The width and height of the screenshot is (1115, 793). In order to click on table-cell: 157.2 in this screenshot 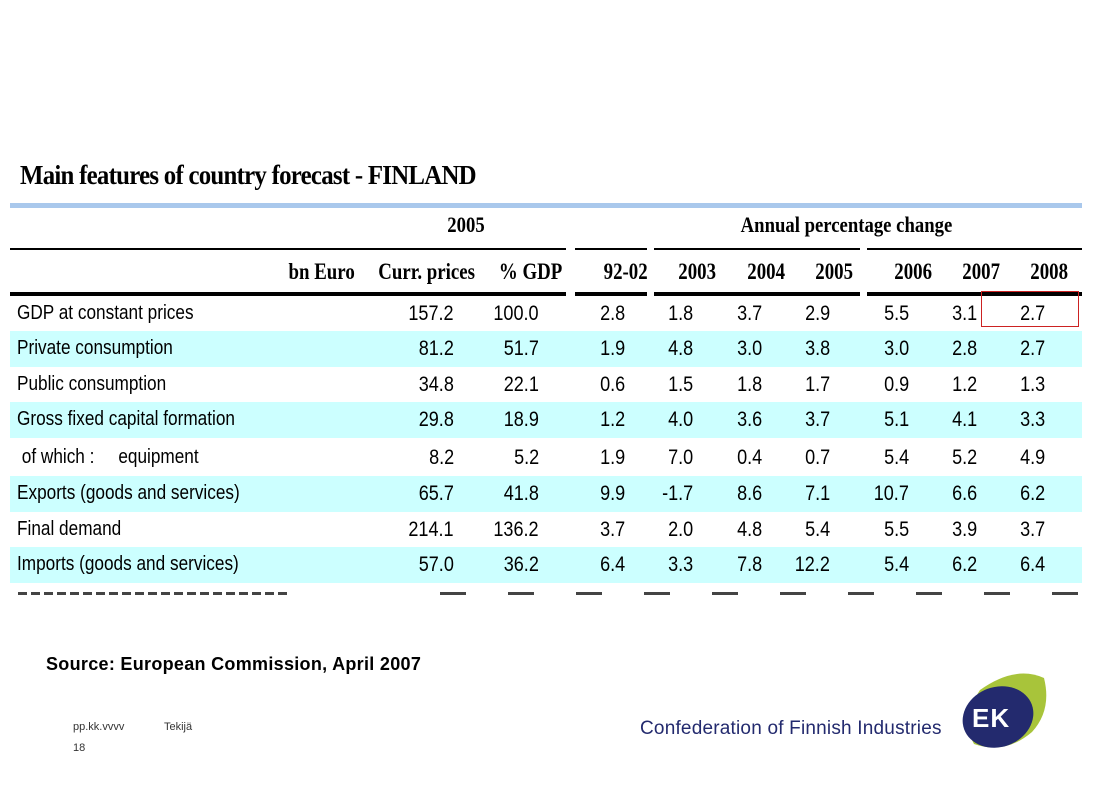, I will do `click(431, 313)`.